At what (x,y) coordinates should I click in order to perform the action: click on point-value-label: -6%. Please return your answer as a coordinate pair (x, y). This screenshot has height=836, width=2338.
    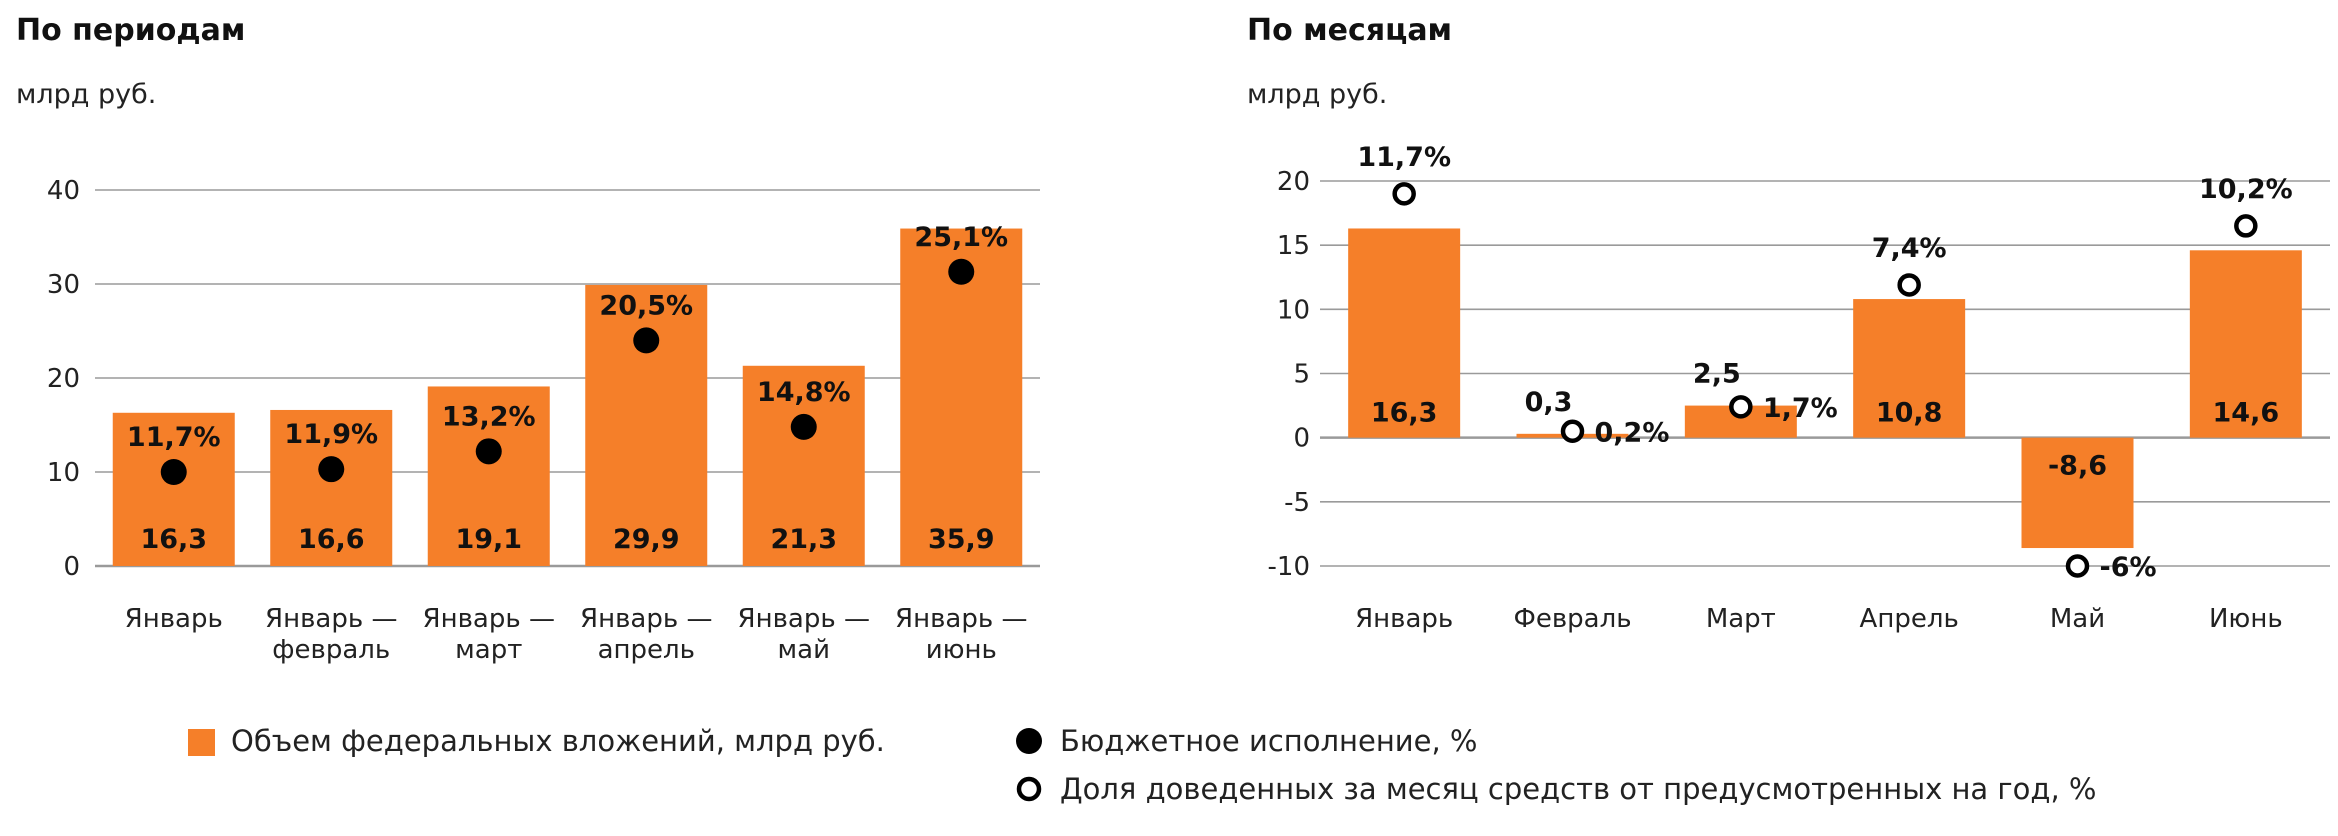
    Looking at the image, I should click on (2128, 567).